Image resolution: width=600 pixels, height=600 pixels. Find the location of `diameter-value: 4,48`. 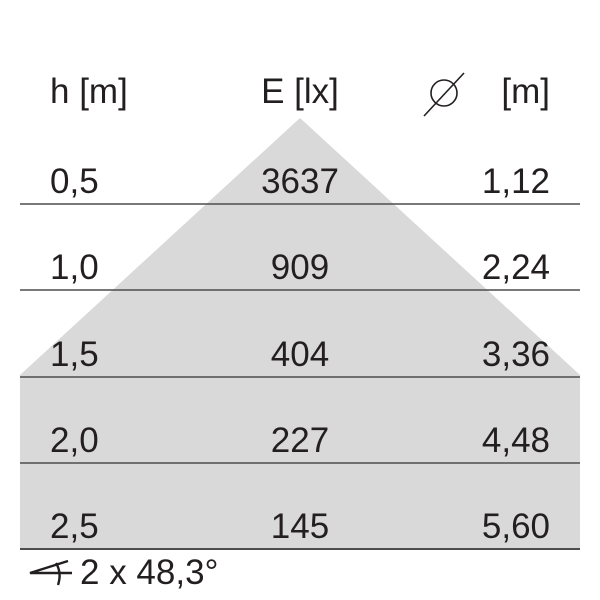

diameter-value: 4,48 is located at coordinates (515, 440).